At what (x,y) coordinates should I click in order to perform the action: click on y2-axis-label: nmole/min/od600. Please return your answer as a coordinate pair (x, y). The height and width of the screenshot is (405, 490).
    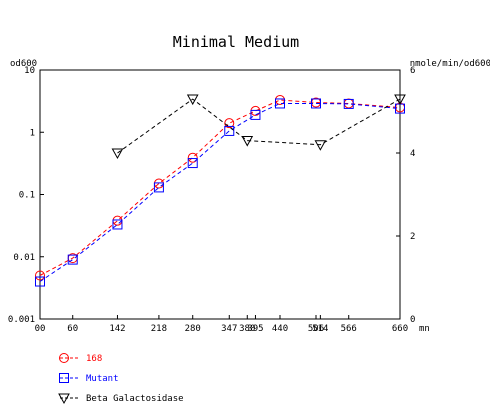
    Looking at the image, I should click on (450, 64).